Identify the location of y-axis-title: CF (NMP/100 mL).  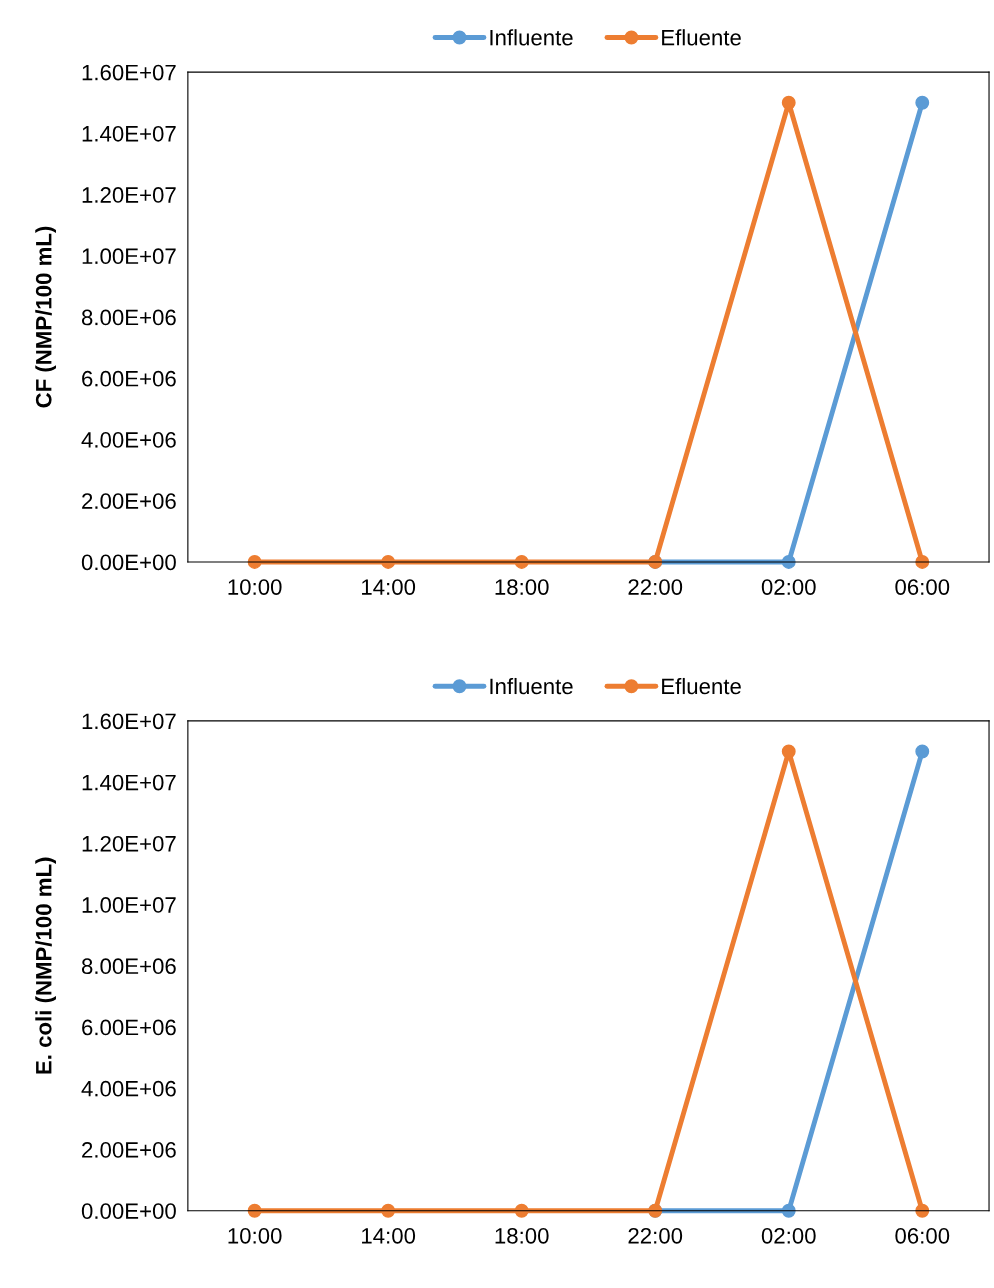
(45, 317).